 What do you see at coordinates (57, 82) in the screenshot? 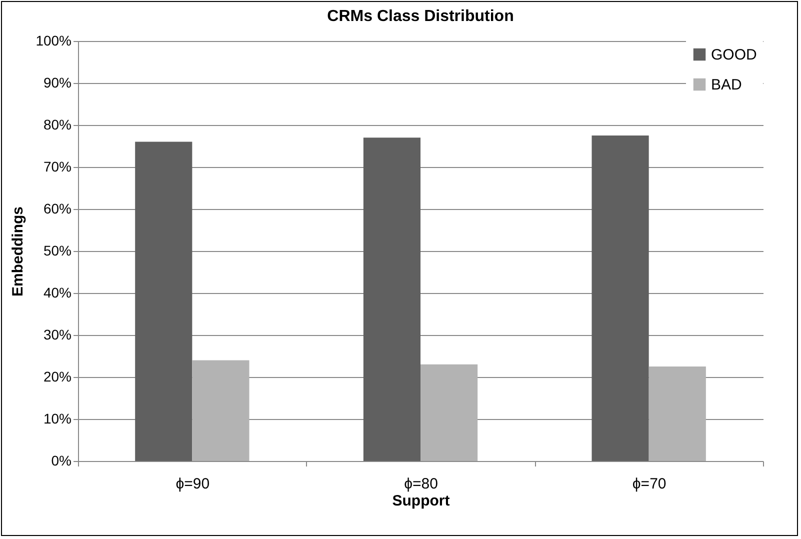
I see `y-tick-label: 90%` at bounding box center [57, 82].